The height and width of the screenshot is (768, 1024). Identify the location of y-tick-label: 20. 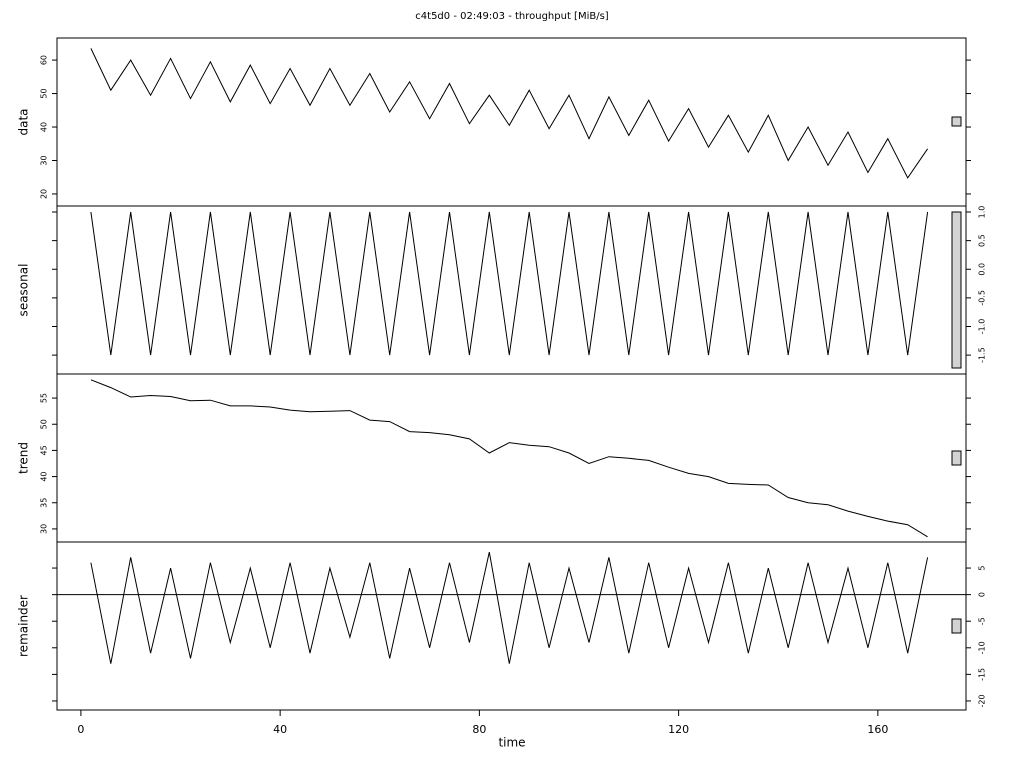
(44, 194).